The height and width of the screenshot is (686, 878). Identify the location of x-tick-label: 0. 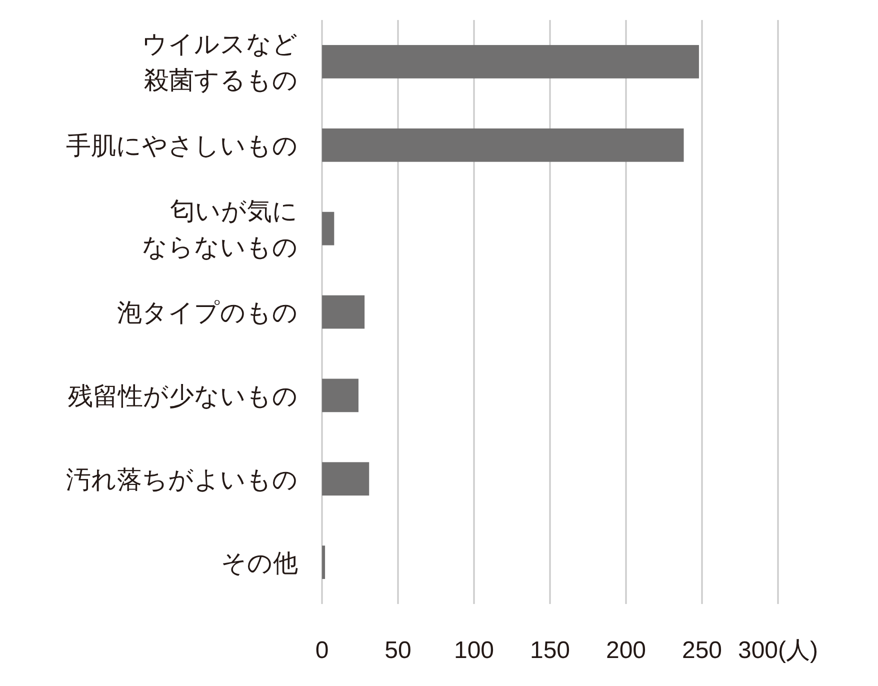
(322, 650).